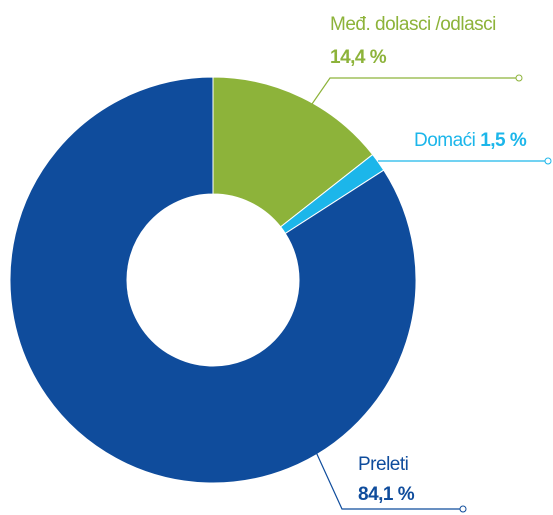 This screenshot has width=553, height=515. Describe the element at coordinates (358, 57) in the screenshot. I see `value-label: 14,4 %` at that location.